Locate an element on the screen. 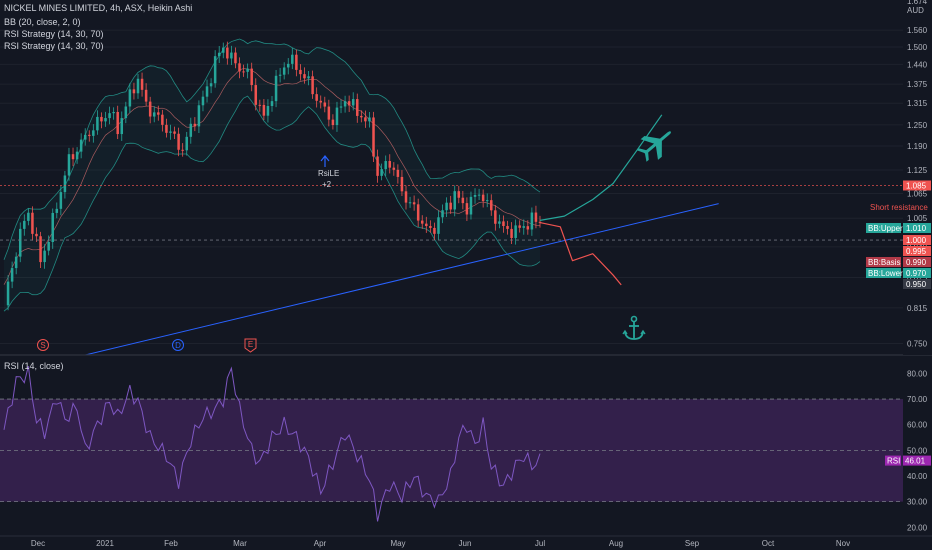 The width and height of the screenshot is (932, 550). indicator-rsi-strategy-1: RSI Strategy (14, 30, 70) is located at coordinates (54, 34).